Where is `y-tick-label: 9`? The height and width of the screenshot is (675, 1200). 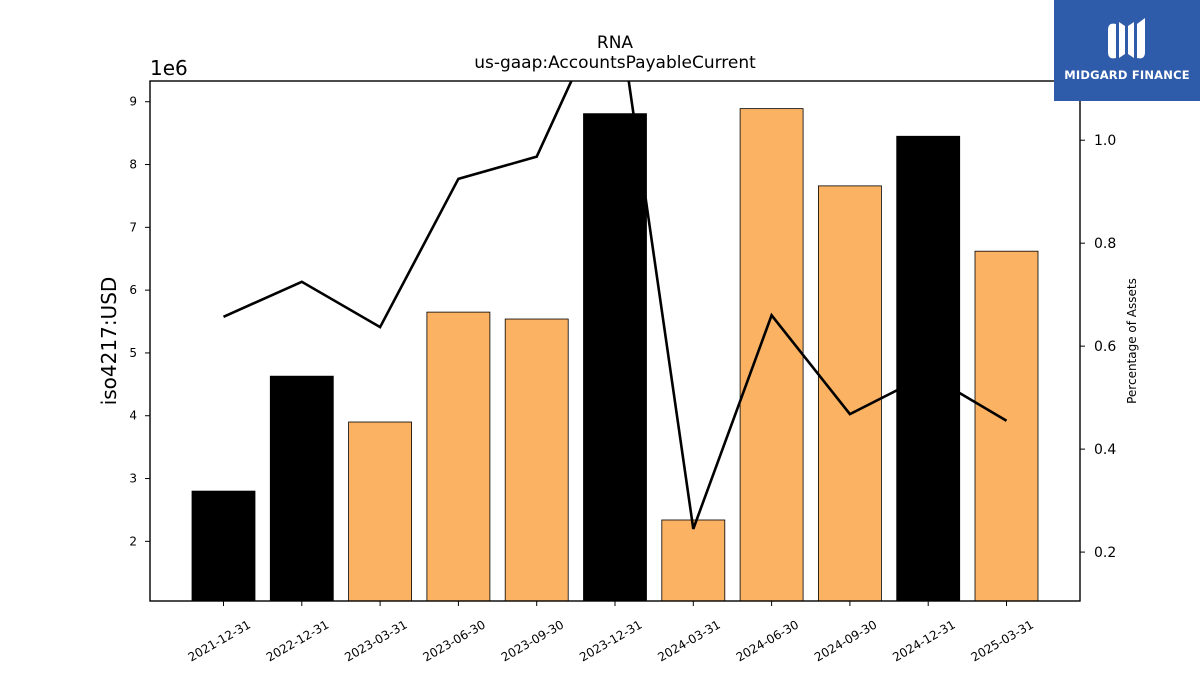 y-tick-label: 9 is located at coordinates (133, 102).